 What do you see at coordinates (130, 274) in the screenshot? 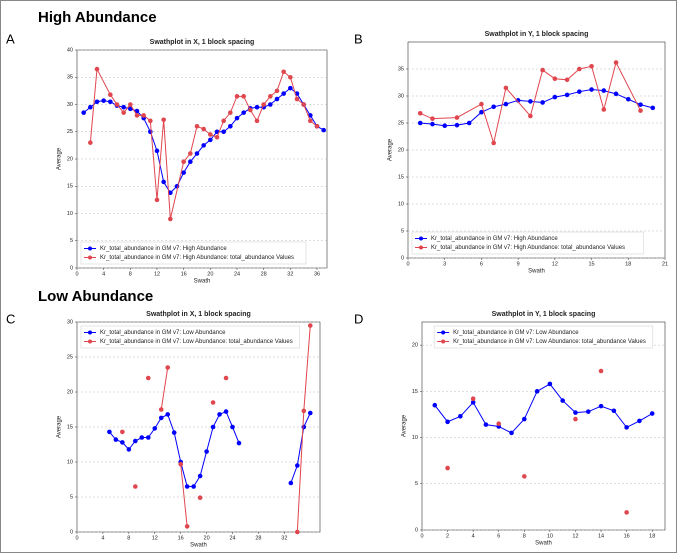
I see `x-tick-label: 8` at bounding box center [130, 274].